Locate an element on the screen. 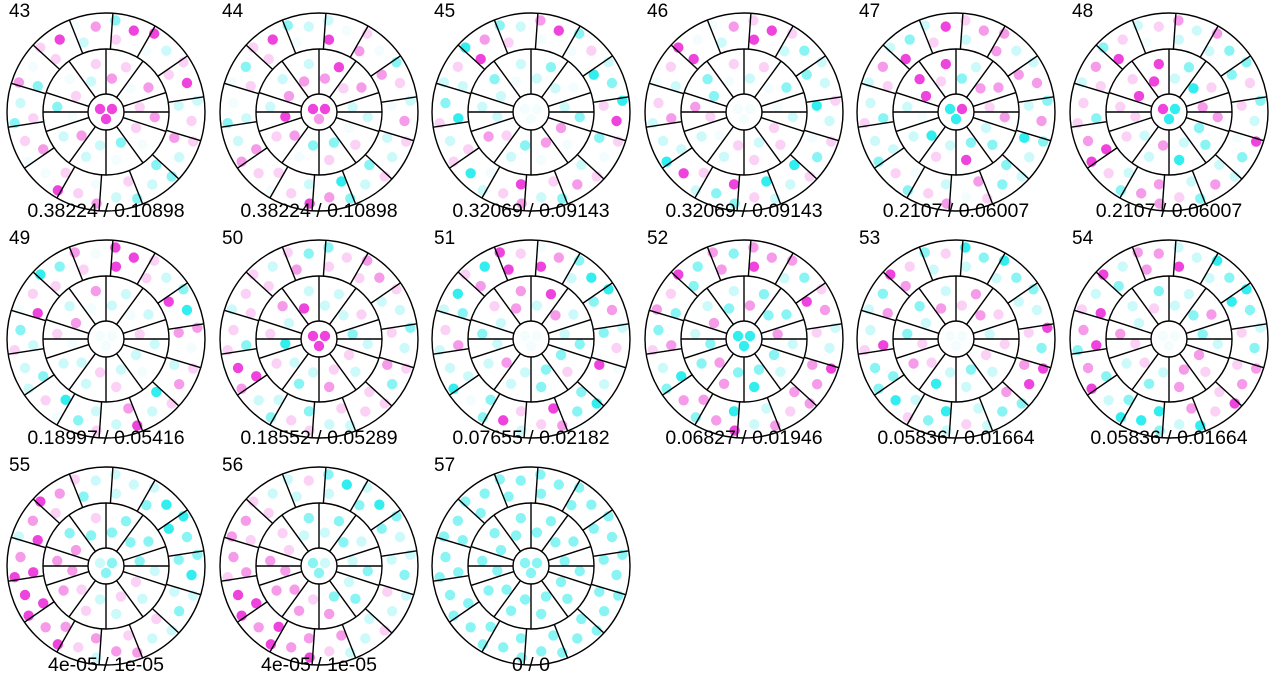 Image resolution: width=1277 pixels, height=691 pixels. ring-outline is located at coordinates (956, 112).